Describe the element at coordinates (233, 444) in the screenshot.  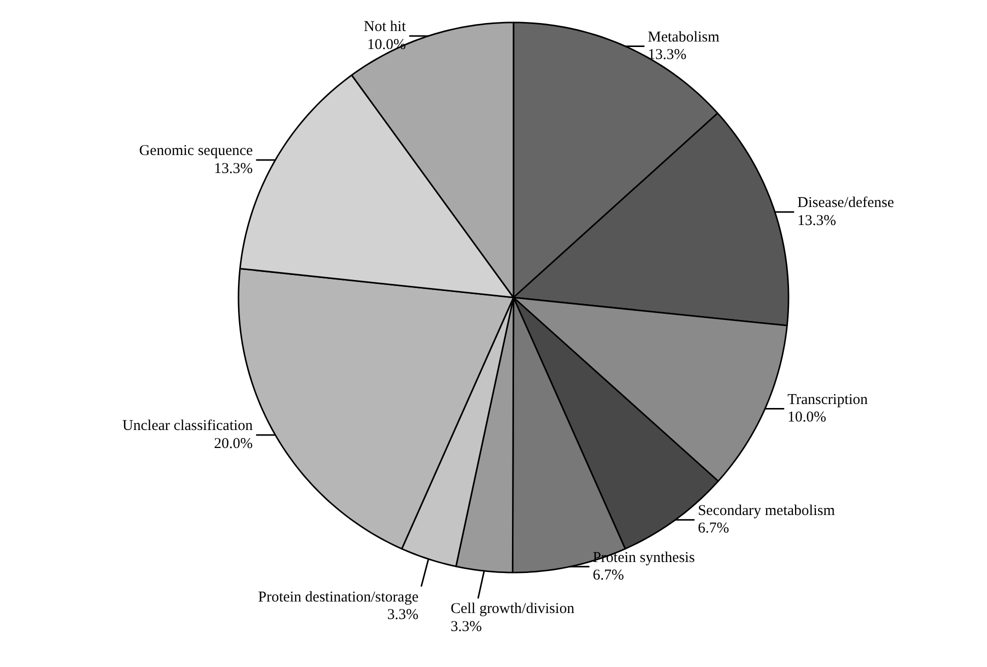
I see `data-label: 20.0%` at that location.